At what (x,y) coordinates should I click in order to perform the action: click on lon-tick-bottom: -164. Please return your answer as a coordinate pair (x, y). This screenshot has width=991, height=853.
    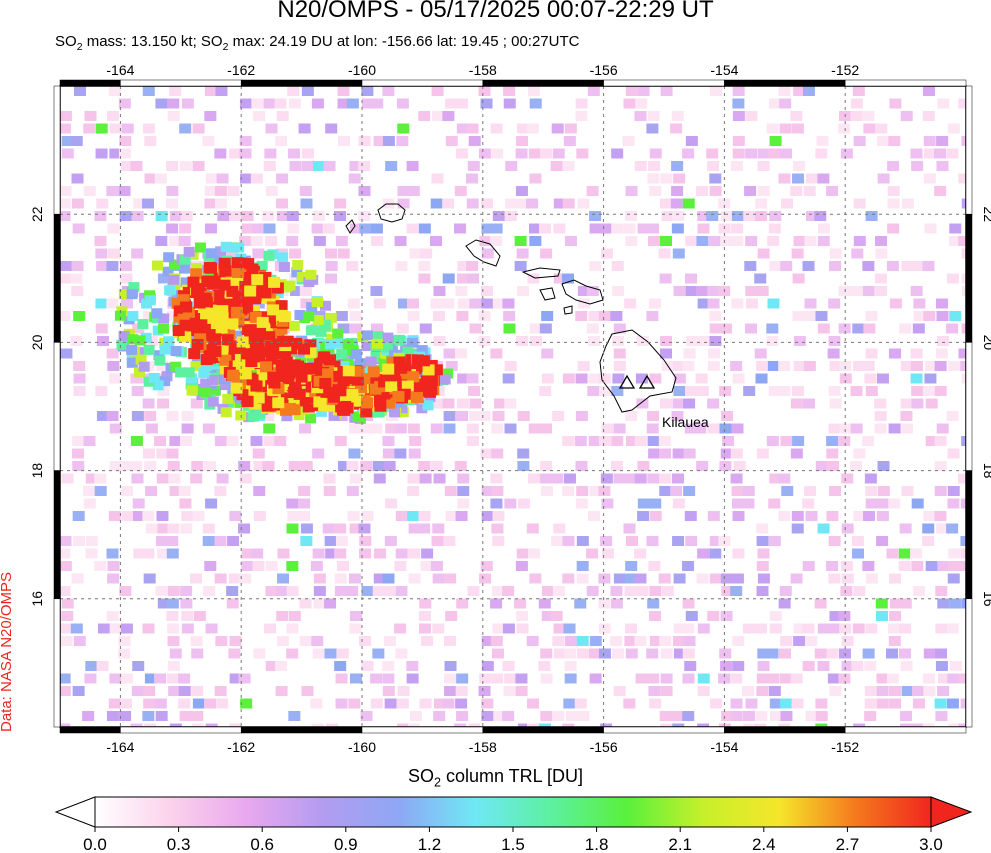
    Looking at the image, I should click on (120, 747).